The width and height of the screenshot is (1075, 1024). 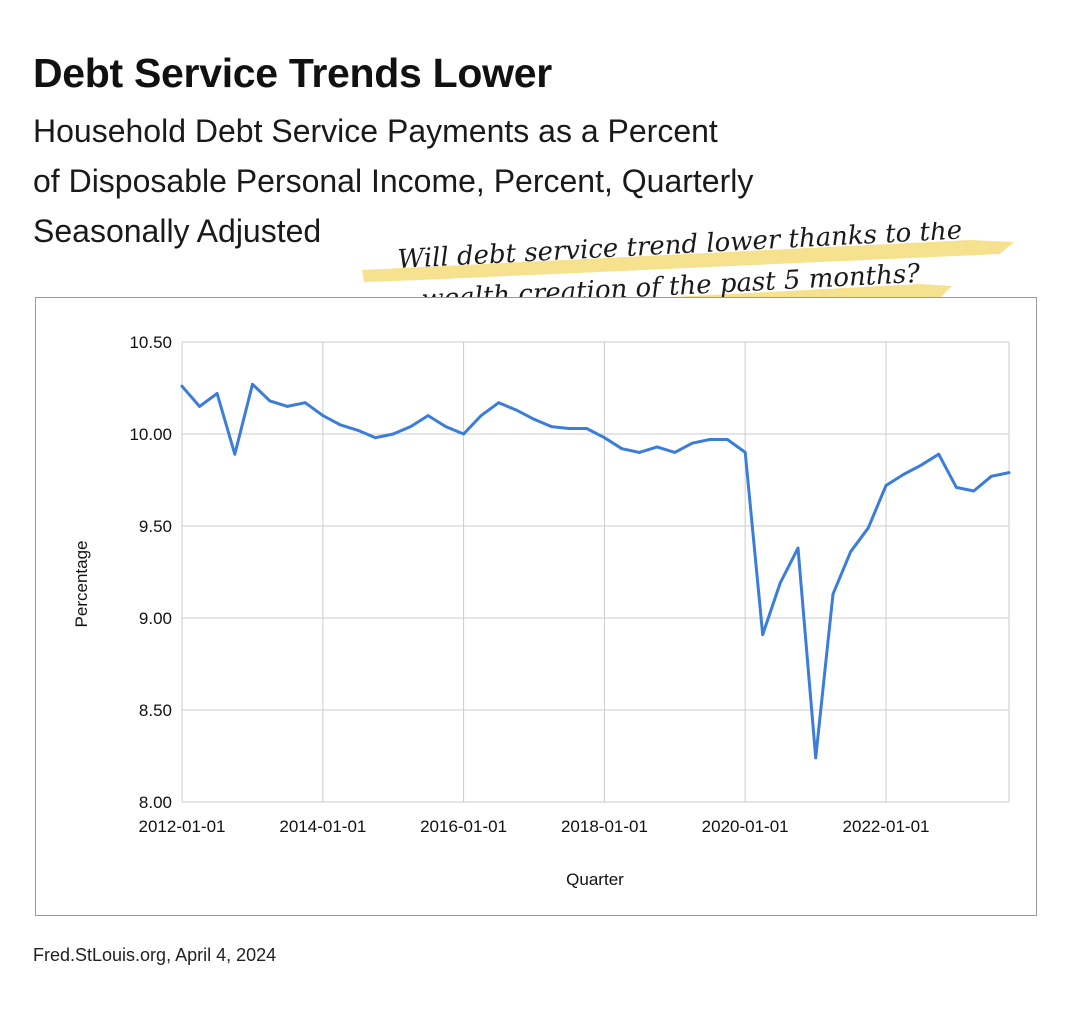 What do you see at coordinates (745, 826) in the screenshot?
I see `x-tick-label: 2020-01-01` at bounding box center [745, 826].